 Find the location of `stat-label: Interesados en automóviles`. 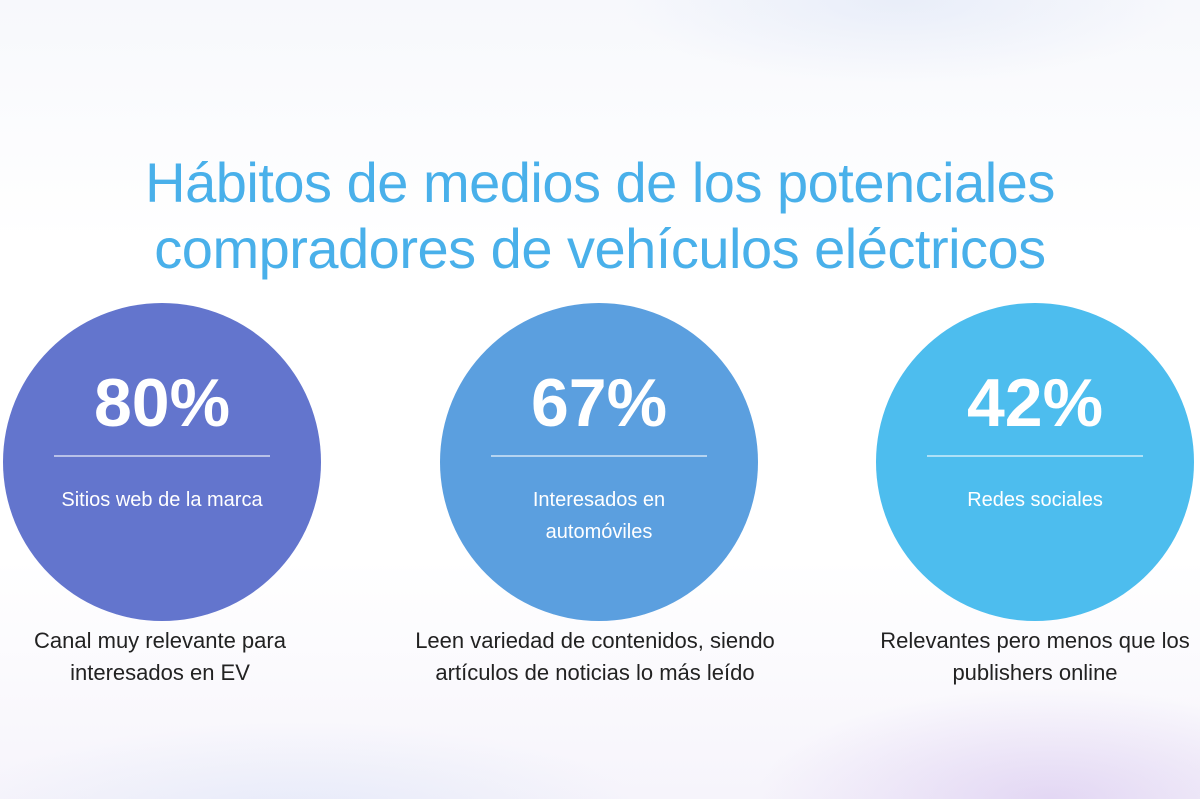

stat-label: Interesados en automóviles is located at coordinates (599, 516).